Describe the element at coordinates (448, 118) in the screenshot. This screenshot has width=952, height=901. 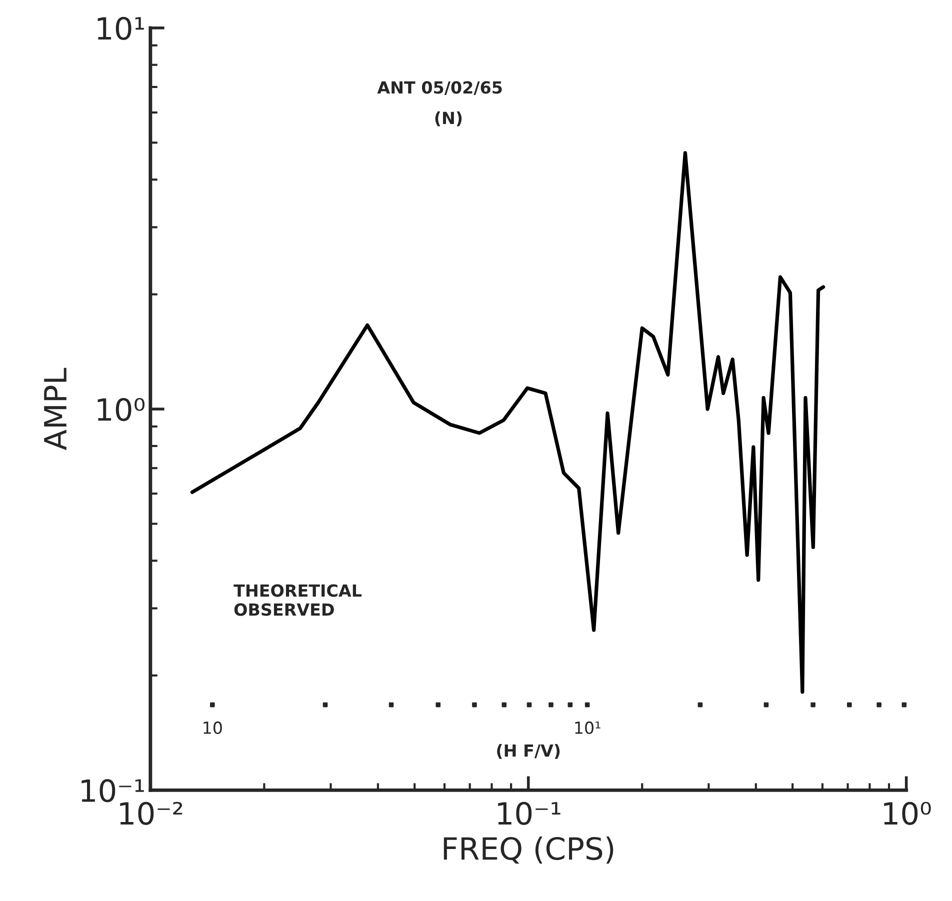
I see `annotation: (N)` at that location.